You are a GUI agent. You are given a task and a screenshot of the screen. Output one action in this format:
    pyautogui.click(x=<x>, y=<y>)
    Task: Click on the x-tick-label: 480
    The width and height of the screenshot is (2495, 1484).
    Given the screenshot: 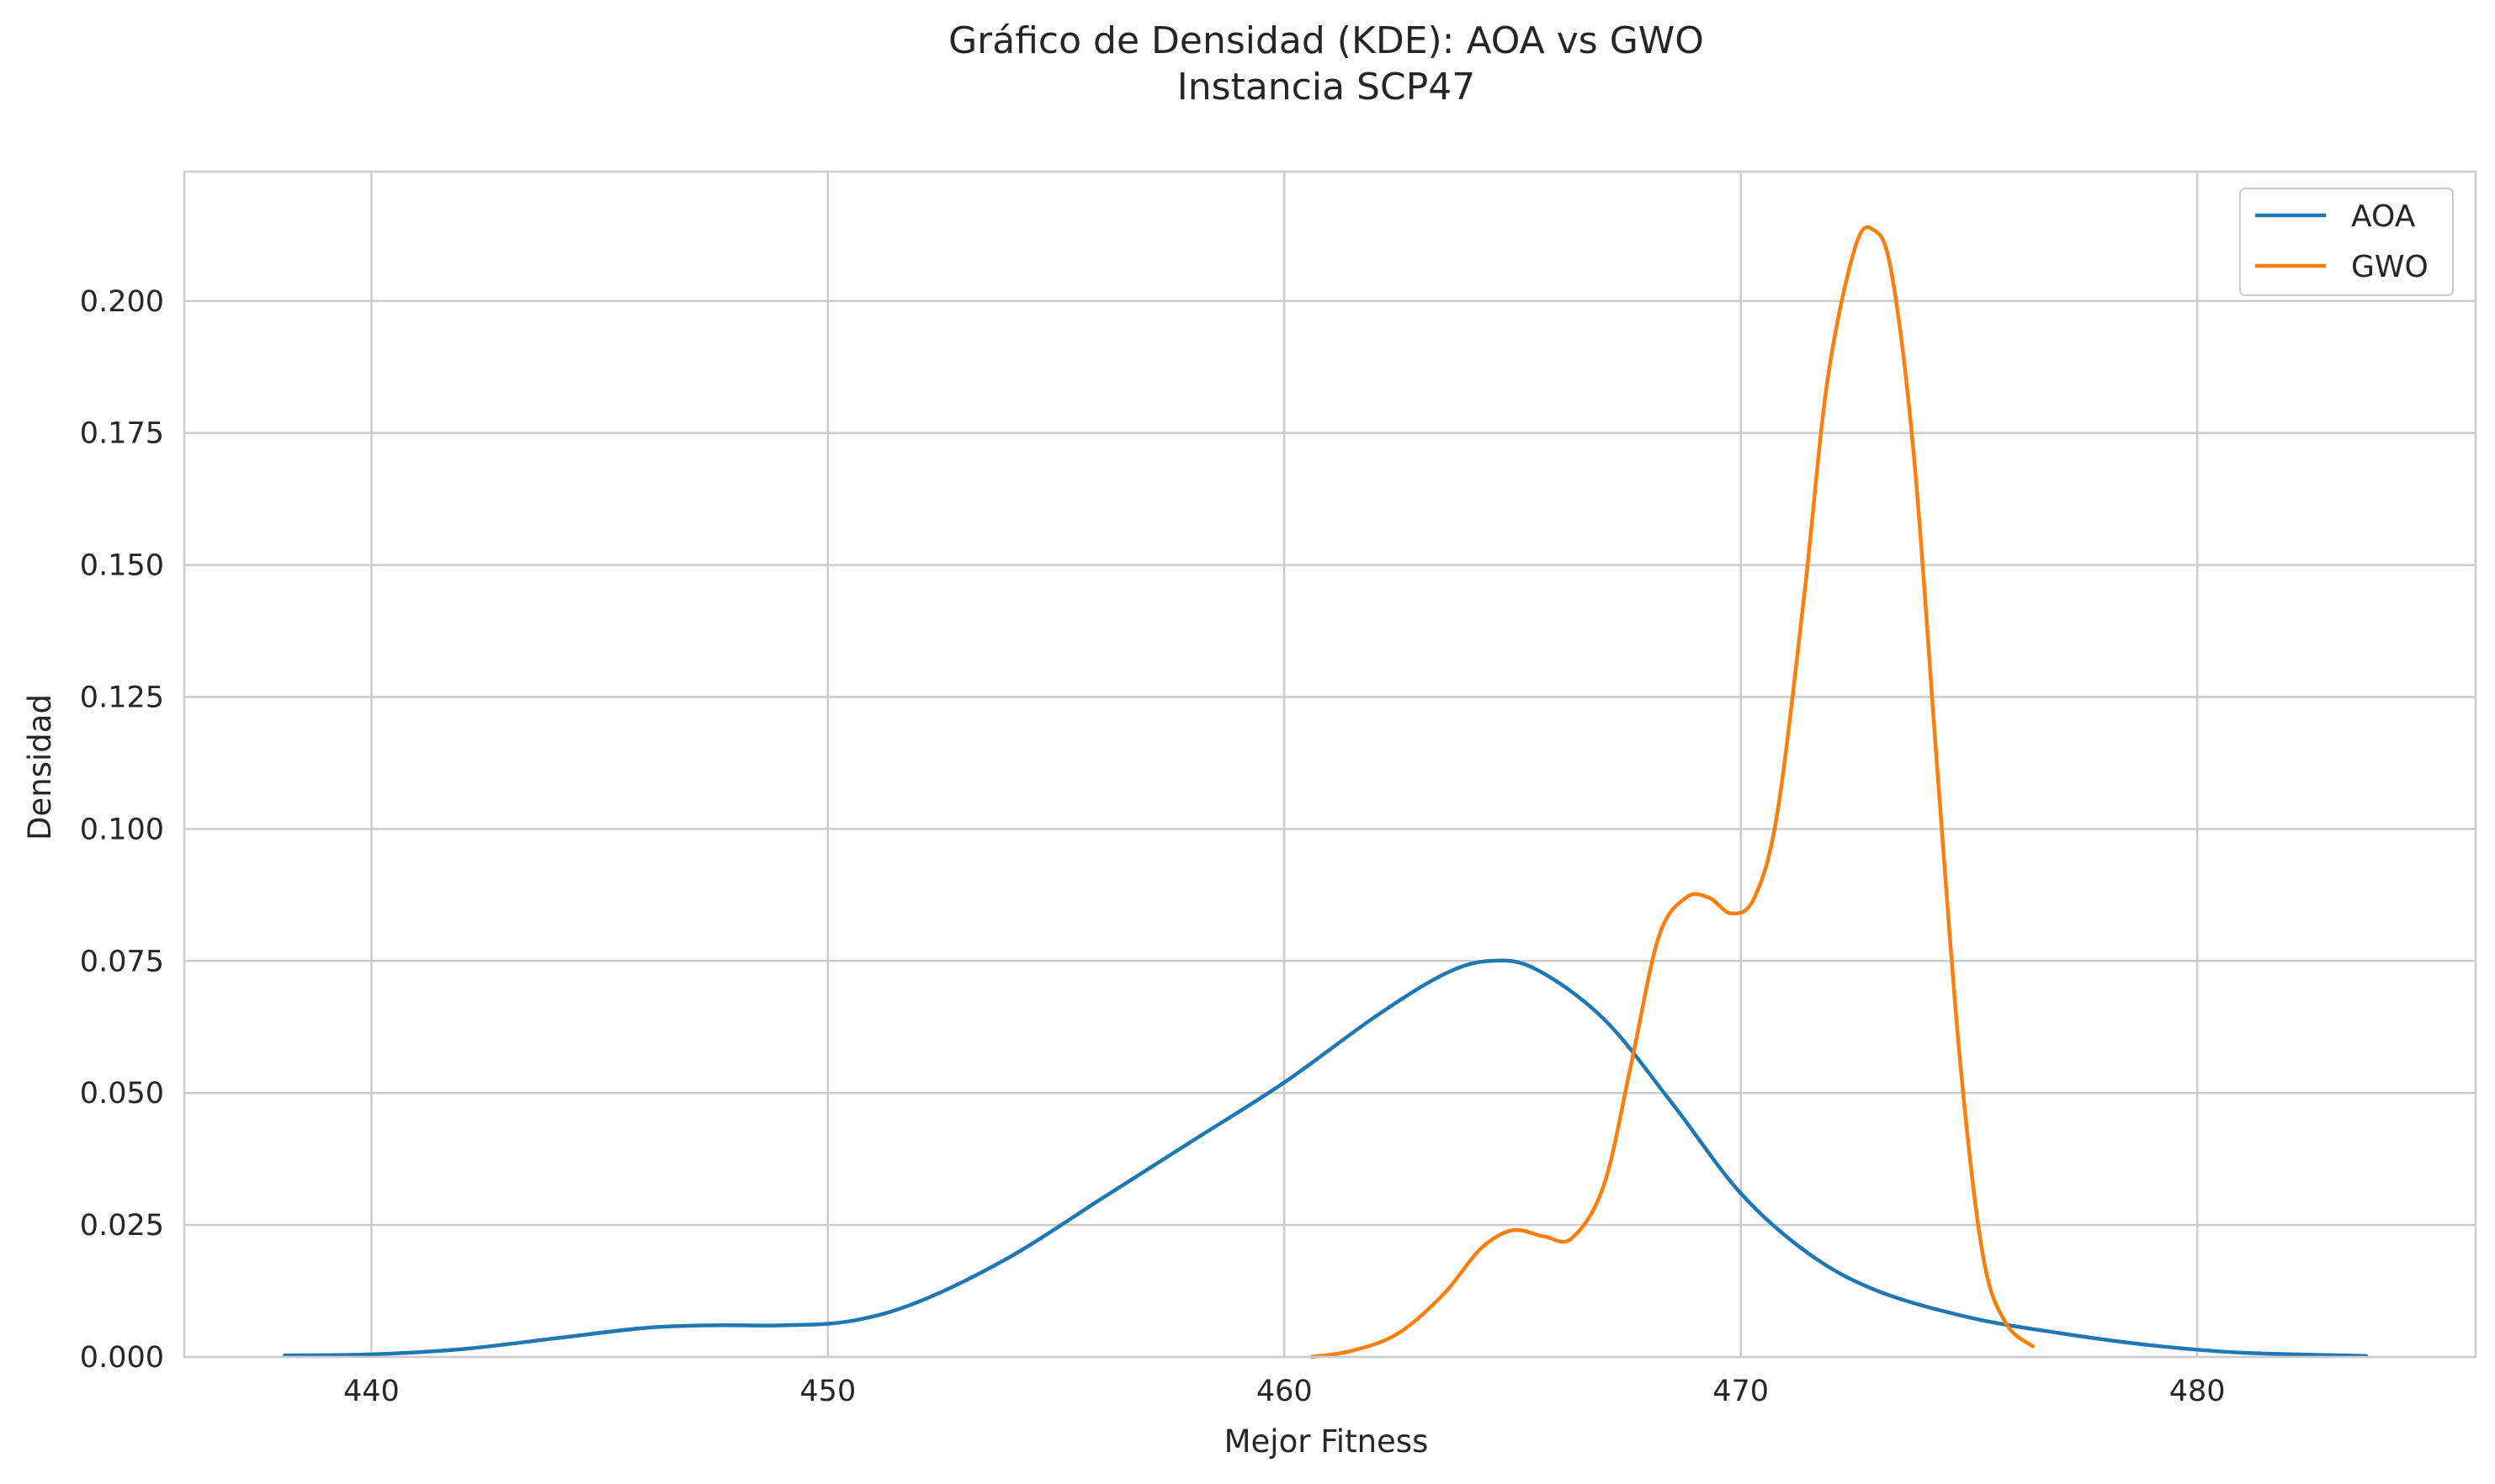 What is the action you would take?
    pyautogui.click(x=2197, y=1391)
    